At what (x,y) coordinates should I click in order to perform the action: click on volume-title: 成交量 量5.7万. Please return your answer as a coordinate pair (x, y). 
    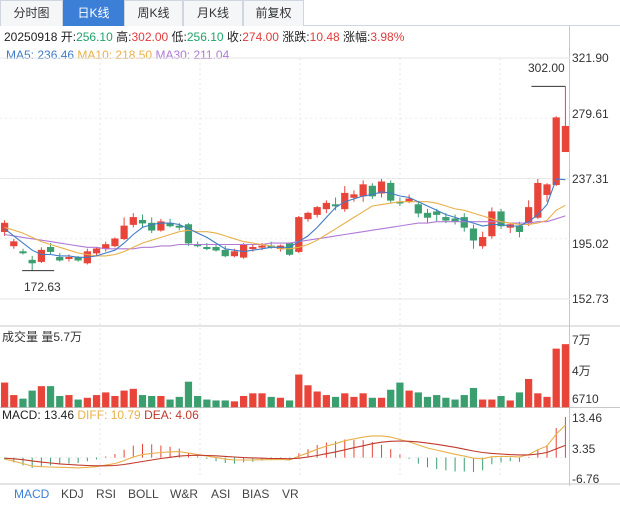
    Looking at the image, I should click on (42, 337).